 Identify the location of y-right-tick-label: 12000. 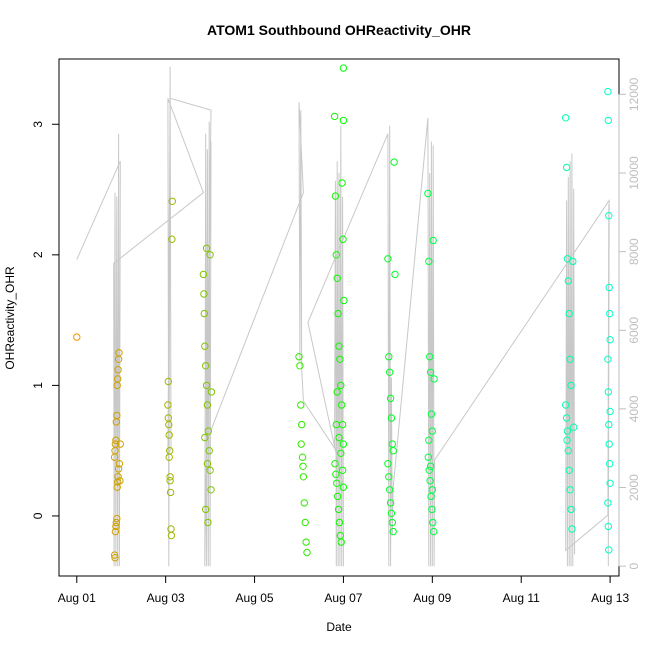
(634, 94).